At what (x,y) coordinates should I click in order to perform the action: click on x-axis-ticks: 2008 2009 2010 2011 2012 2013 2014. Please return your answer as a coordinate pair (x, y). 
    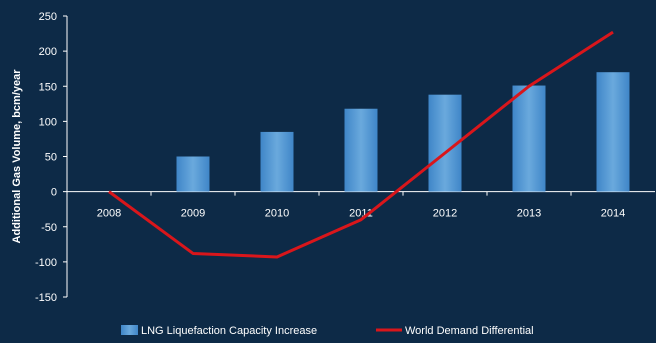
    Looking at the image, I should click on (345, 205).